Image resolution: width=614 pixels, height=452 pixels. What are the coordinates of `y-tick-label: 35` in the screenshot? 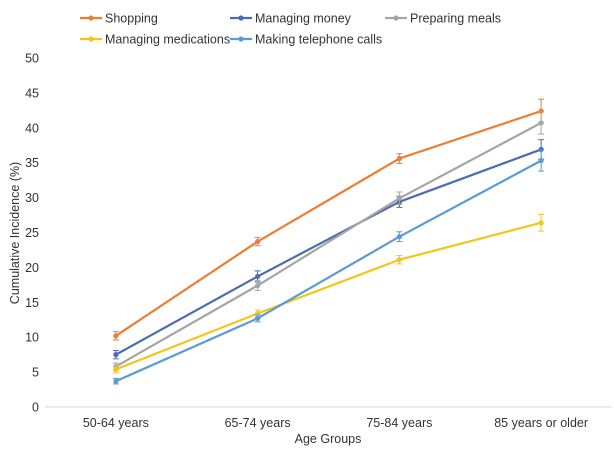 It's located at (32, 163).